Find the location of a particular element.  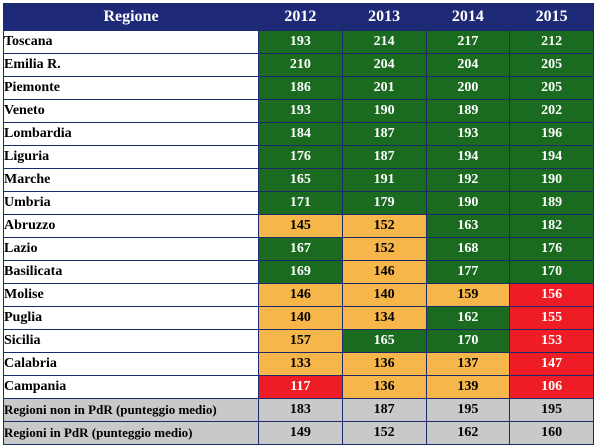

score-cell: 140 is located at coordinates (384, 295).